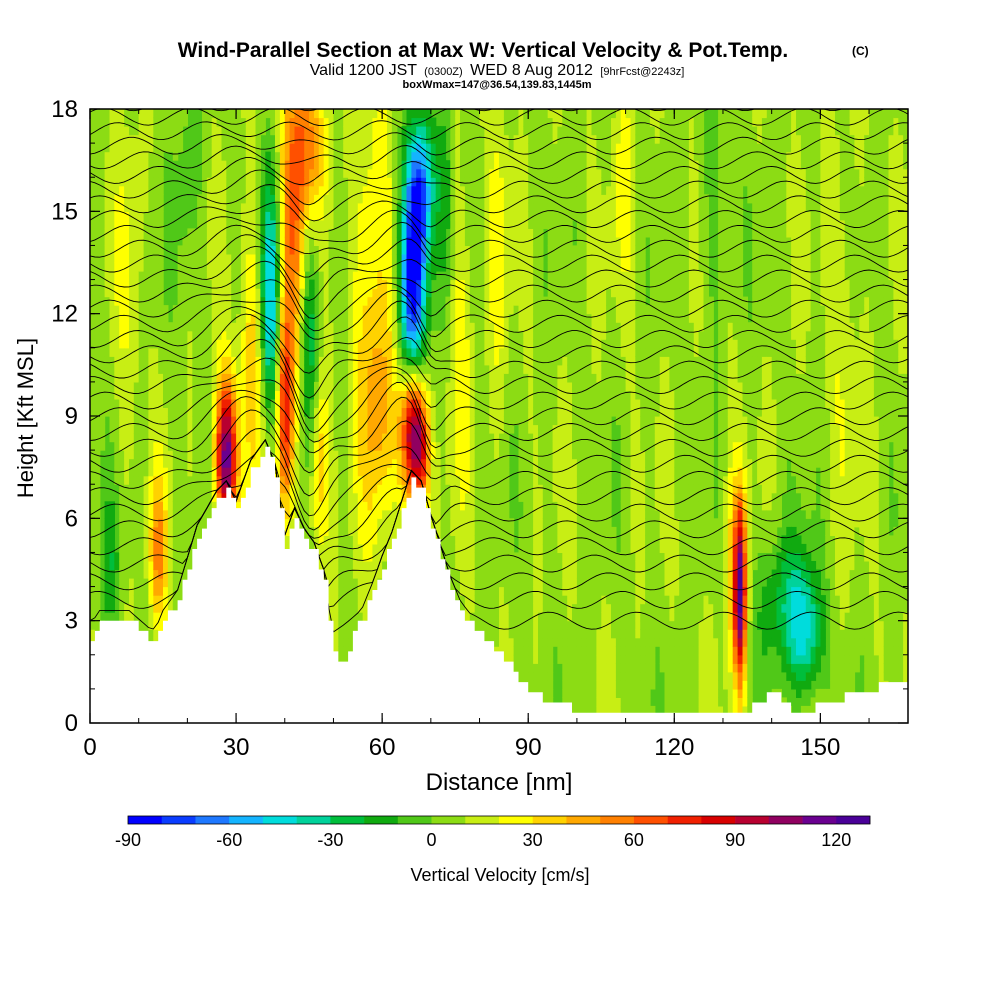  What do you see at coordinates (528, 747) in the screenshot?
I see `x-tick-label: 90` at bounding box center [528, 747].